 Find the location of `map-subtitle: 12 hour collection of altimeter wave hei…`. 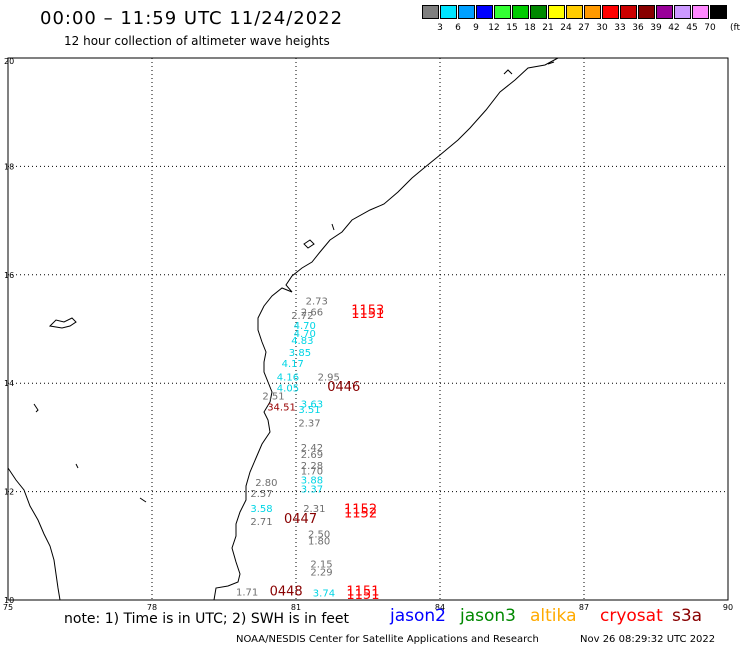

map-subtitle: 12 hour collection of altimeter wave hei… is located at coordinates (197, 41).